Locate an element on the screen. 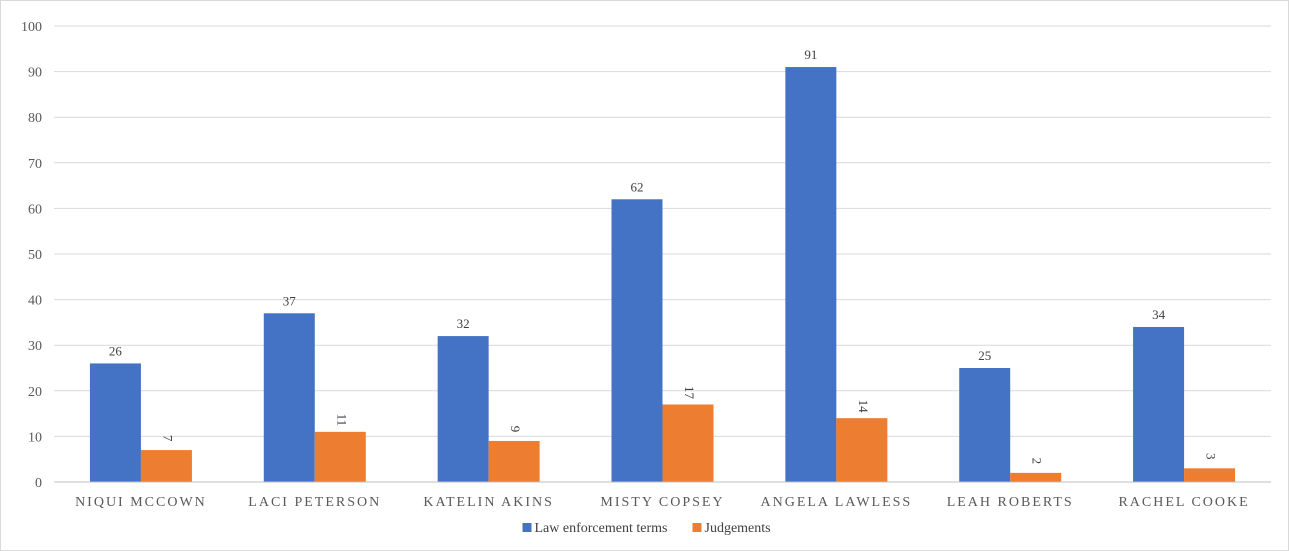  y-tick-label: 100 is located at coordinates (31, 27).